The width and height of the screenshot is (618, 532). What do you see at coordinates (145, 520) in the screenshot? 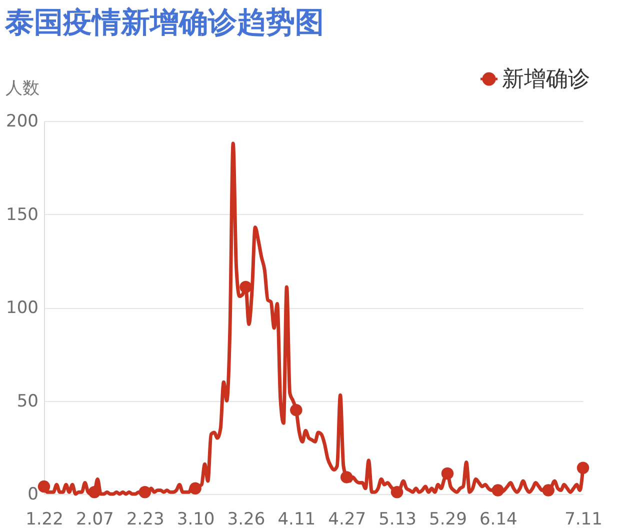
I see `x-tick-label: 2.23` at bounding box center [145, 520].